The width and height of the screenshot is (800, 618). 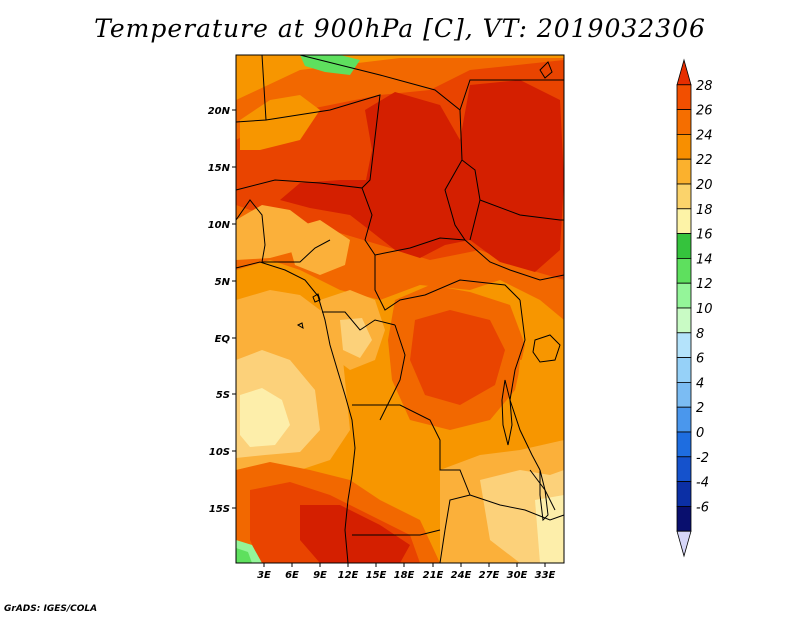 What do you see at coordinates (392, 372) in the screenshot?
I see `border-congo` at bounding box center [392, 372].